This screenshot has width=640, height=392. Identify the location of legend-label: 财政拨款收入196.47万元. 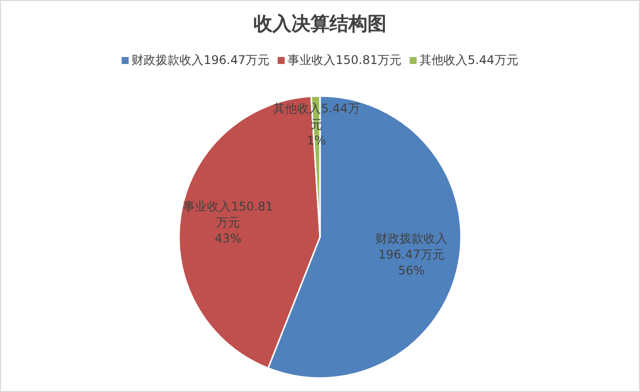
(201, 60).